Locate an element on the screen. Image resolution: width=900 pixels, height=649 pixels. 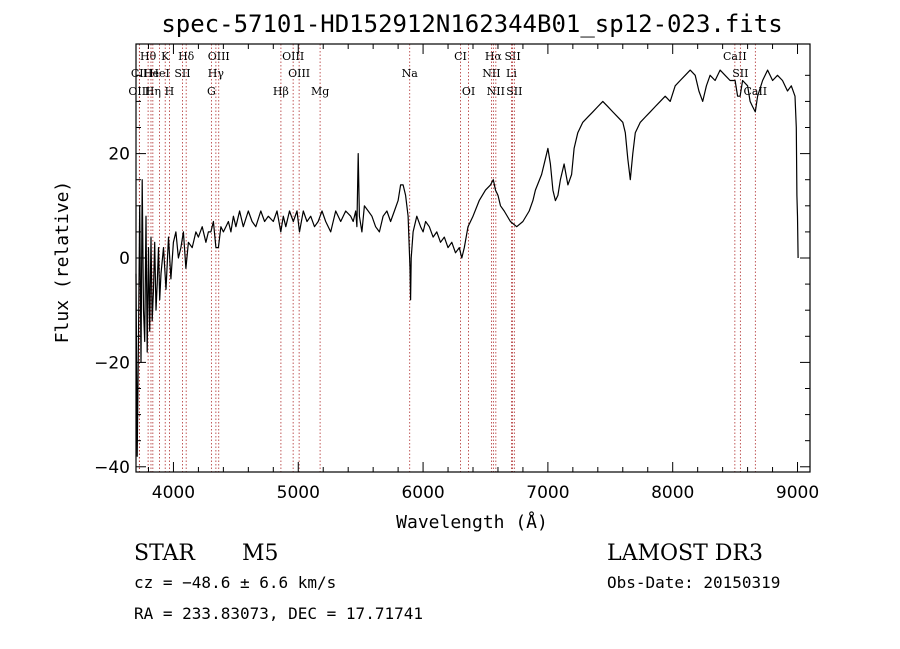
x-axis-label: Wavelength (Å) is located at coordinates (472, 522).